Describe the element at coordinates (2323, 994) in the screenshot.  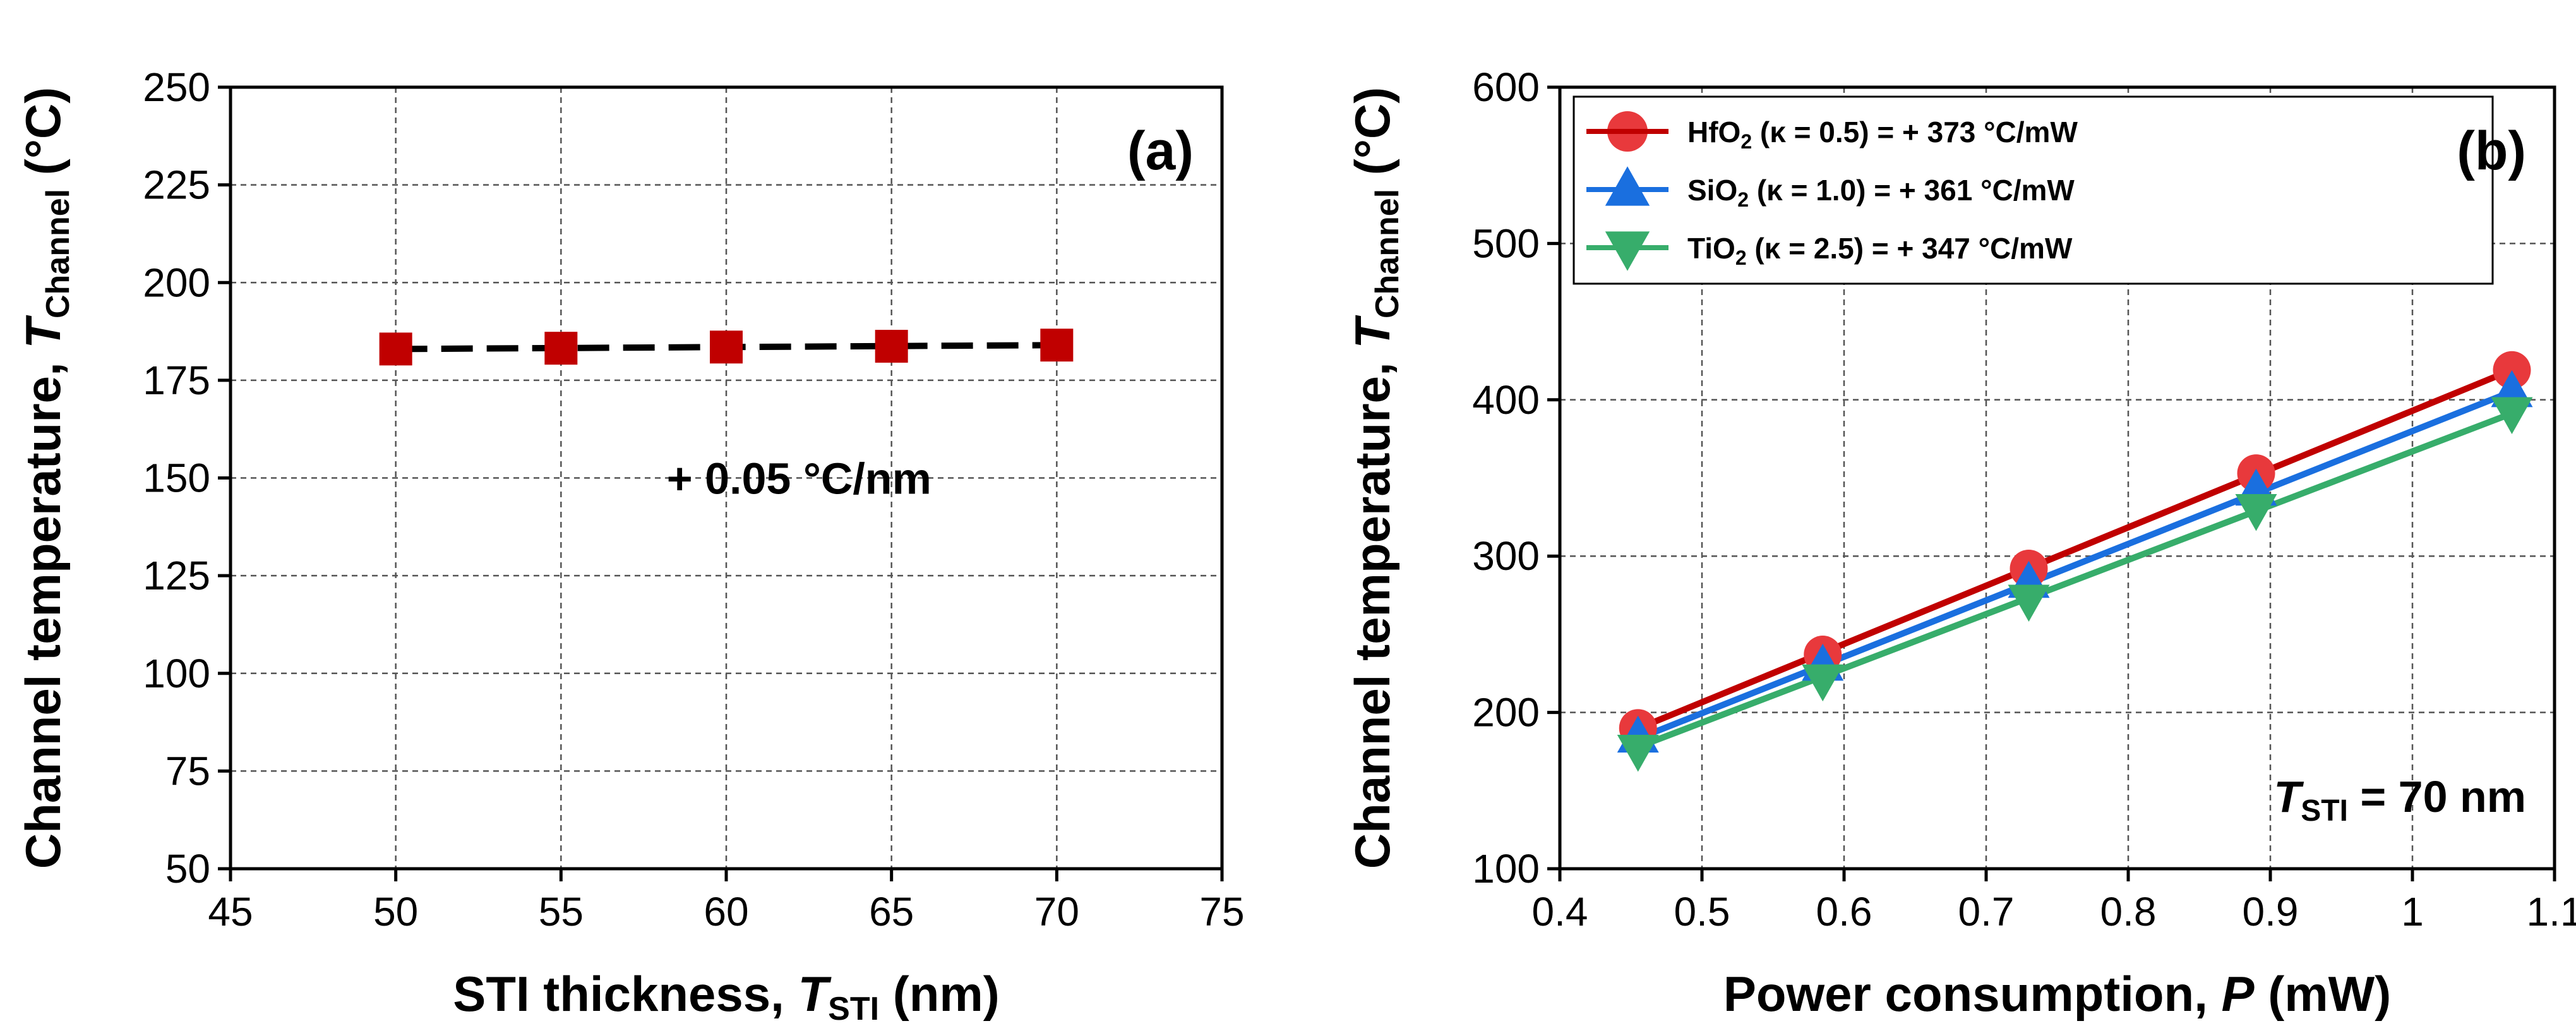
I see `panel-b-xlabel-unit: (mW)` at that location.